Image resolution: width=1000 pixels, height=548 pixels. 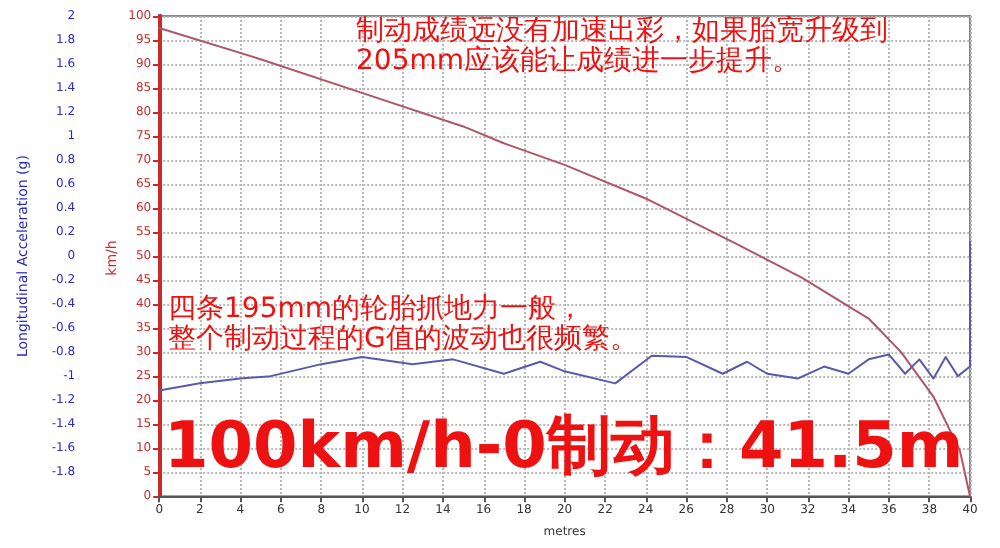 I want to click on annotation: 205mm应该能让成绩进一步提升。, so click(x=578, y=61).